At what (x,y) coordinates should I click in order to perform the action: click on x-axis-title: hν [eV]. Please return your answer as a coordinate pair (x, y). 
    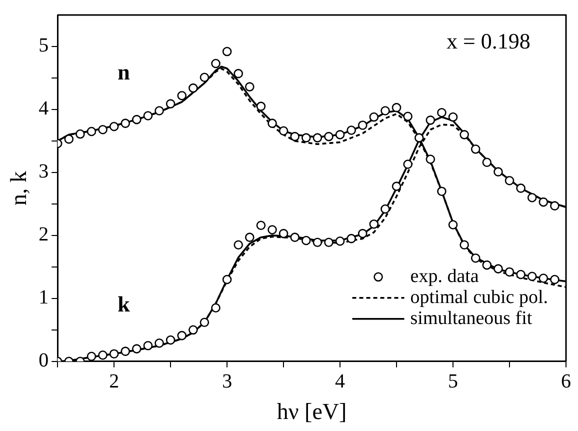
    Looking at the image, I should click on (311, 411).